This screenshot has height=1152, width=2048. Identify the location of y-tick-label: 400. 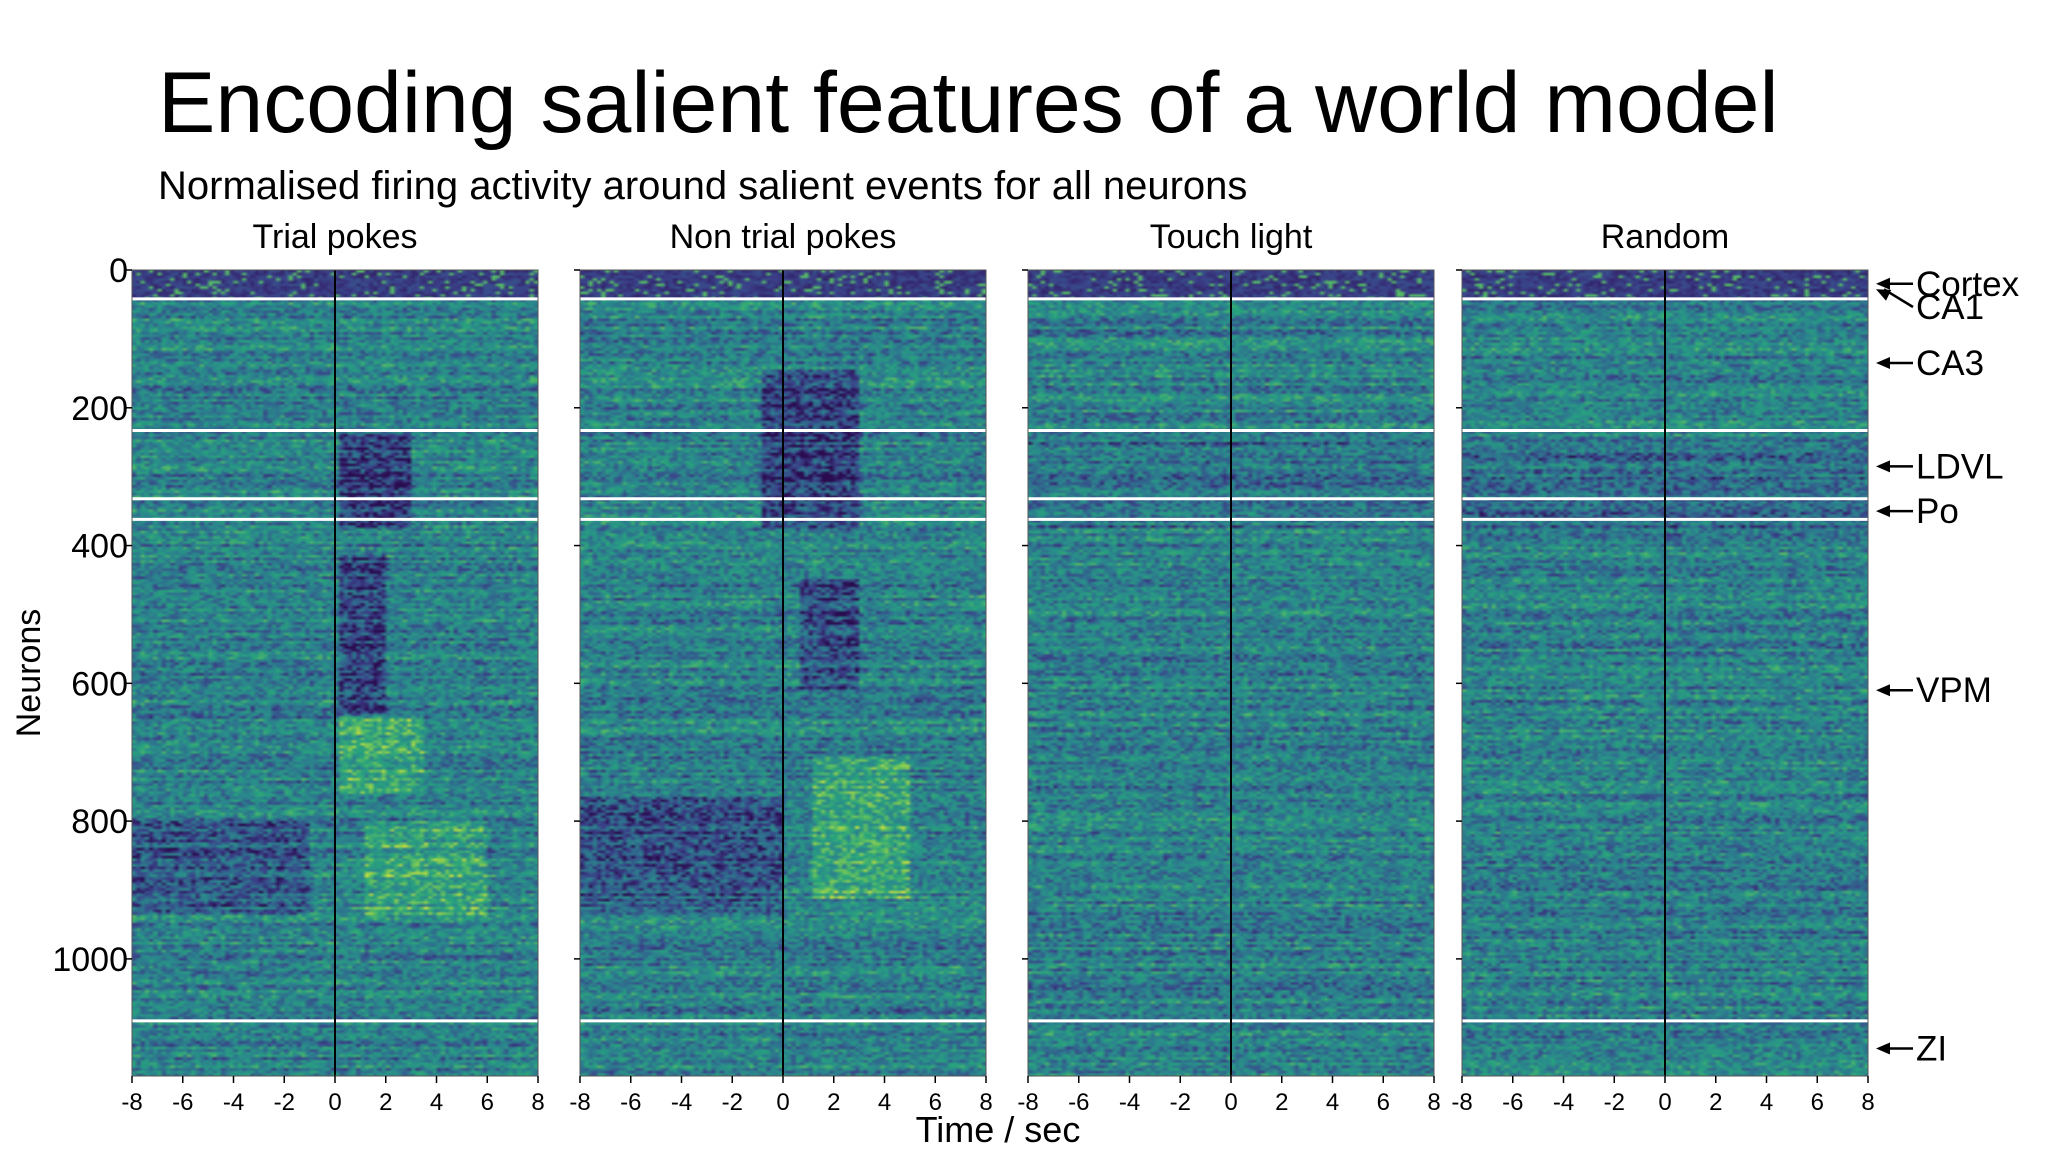
(99, 547).